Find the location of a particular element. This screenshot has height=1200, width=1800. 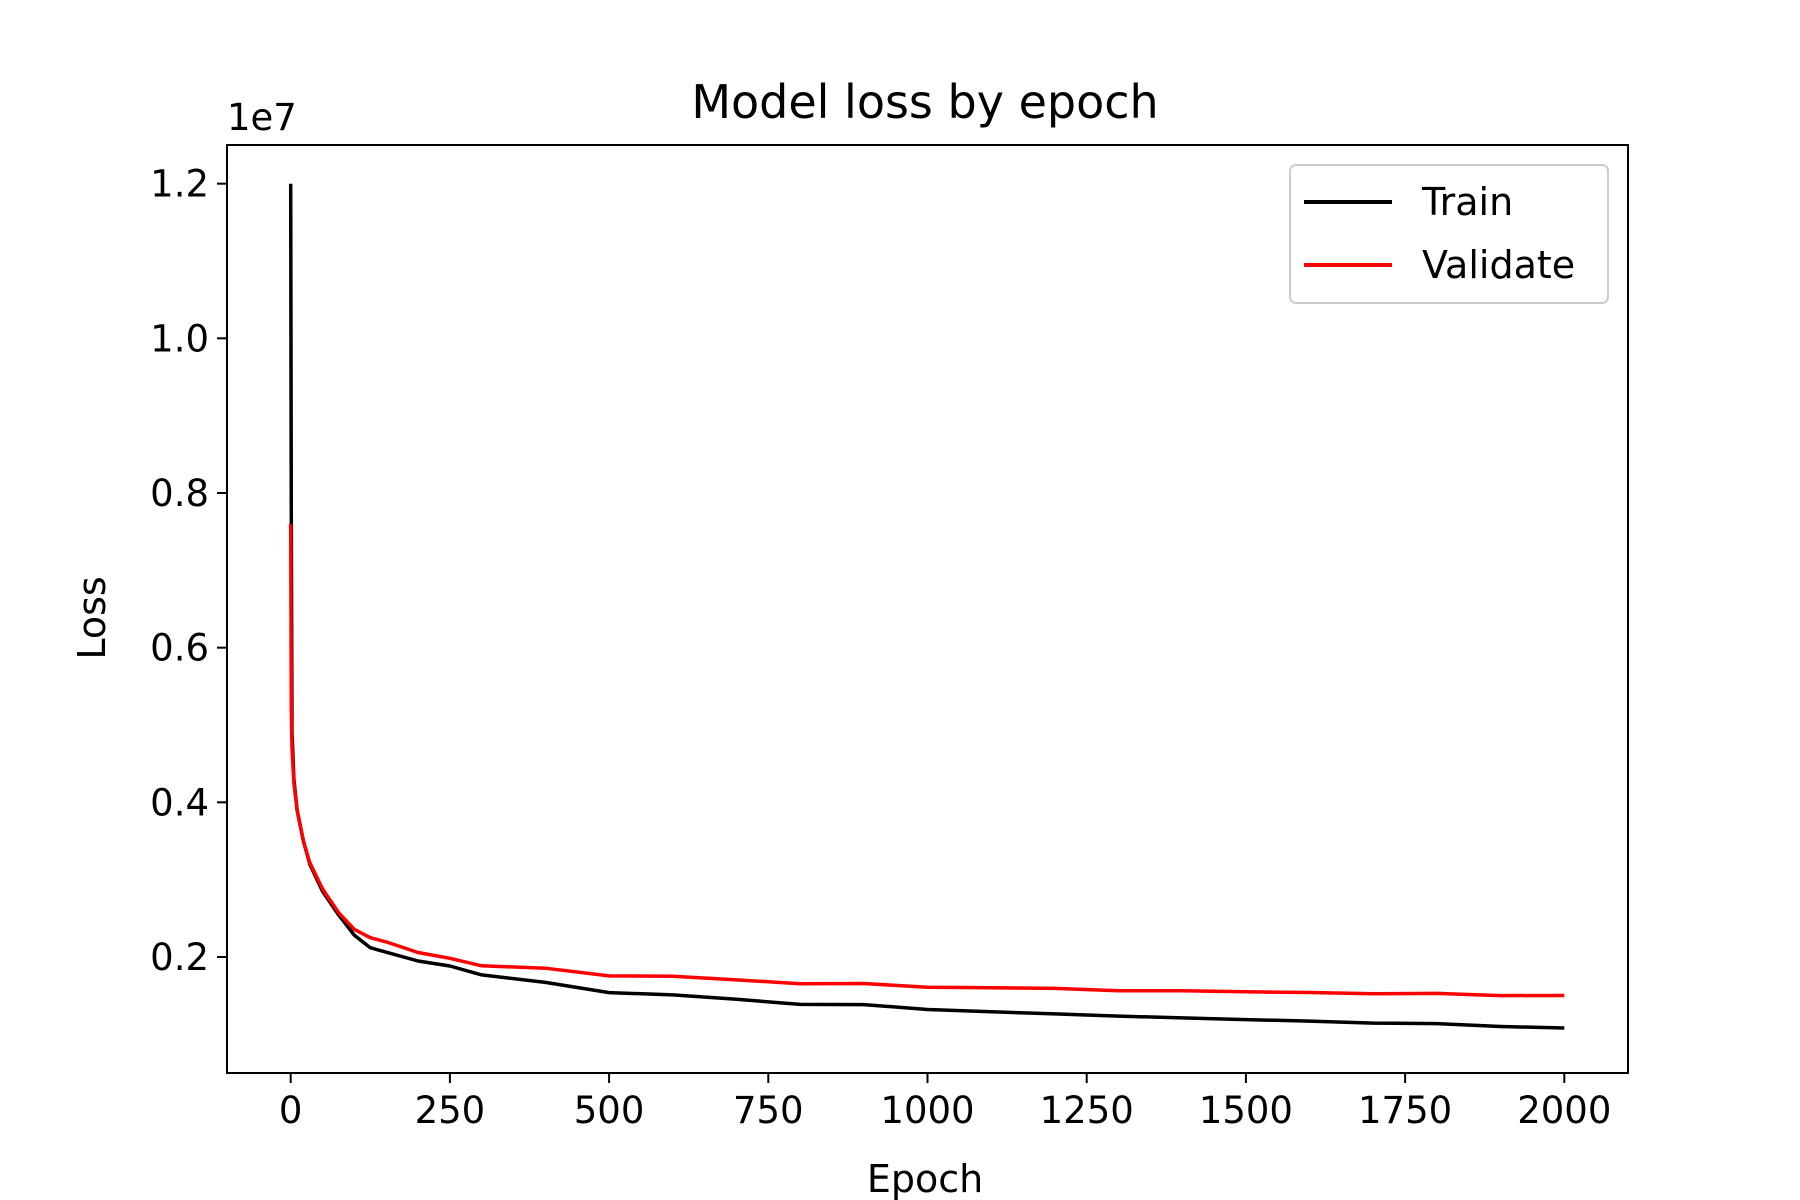

legend: Train Validate is located at coordinates (1449, 234).